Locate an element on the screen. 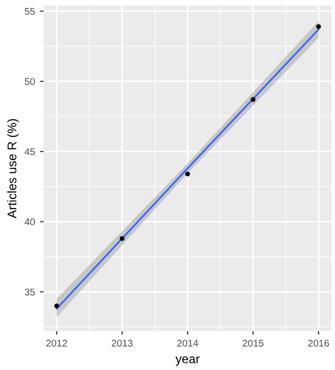 The image size is (335, 370). x-axis-title: year is located at coordinates (187, 361).